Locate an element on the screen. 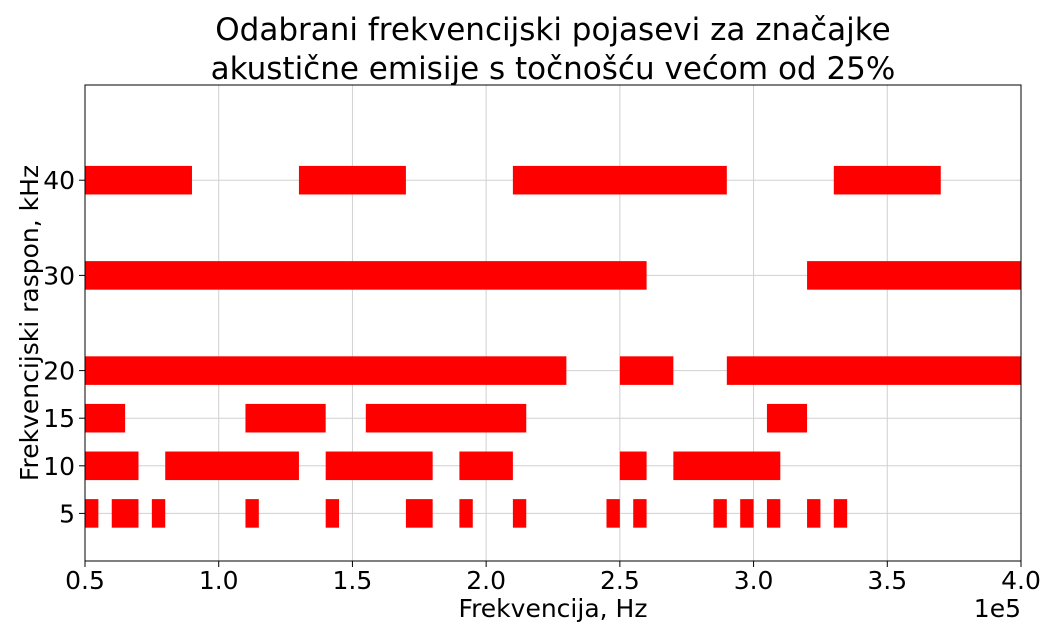 The height and width of the screenshot is (630, 1045). x-tick-label: 3.5 is located at coordinates (887, 580).